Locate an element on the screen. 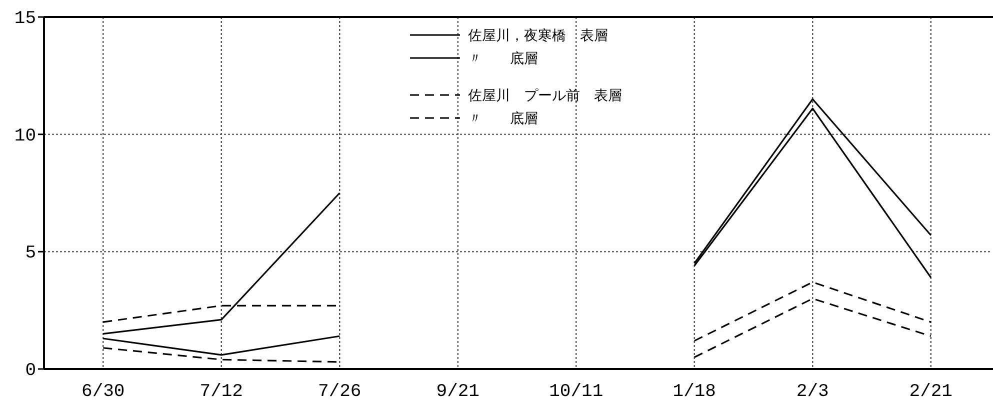 The width and height of the screenshot is (993, 412). legend-label: 佐屋川 プール前 表層 is located at coordinates (545, 96).